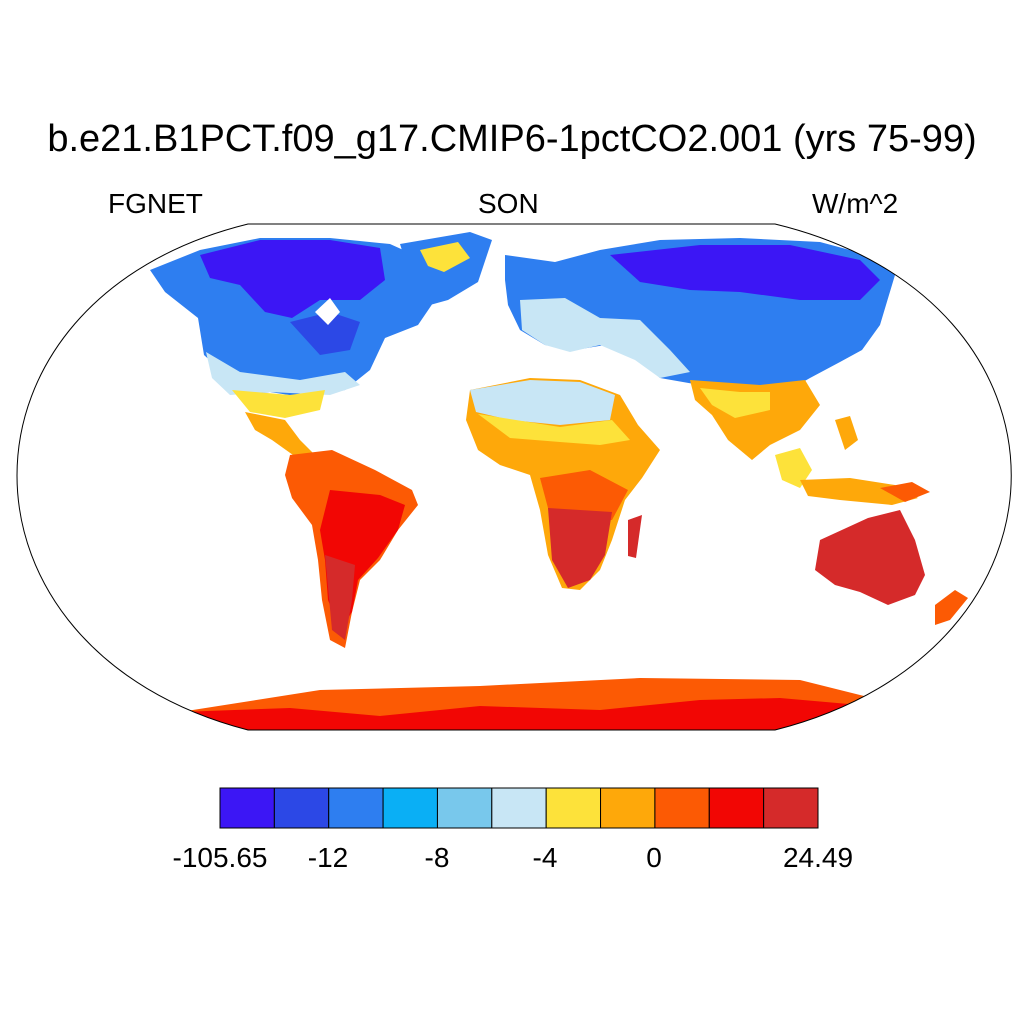 This screenshot has width=1024, height=1024. I want to click on colorbar-label-2: -8, so click(437, 857).